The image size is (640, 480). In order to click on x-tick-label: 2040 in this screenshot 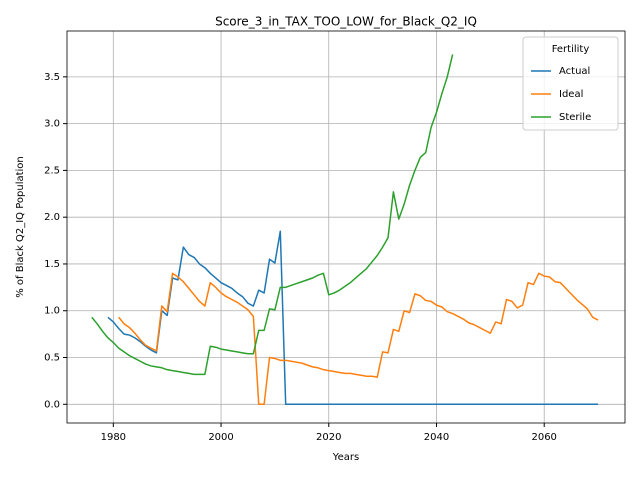, I will do `click(436, 437)`.